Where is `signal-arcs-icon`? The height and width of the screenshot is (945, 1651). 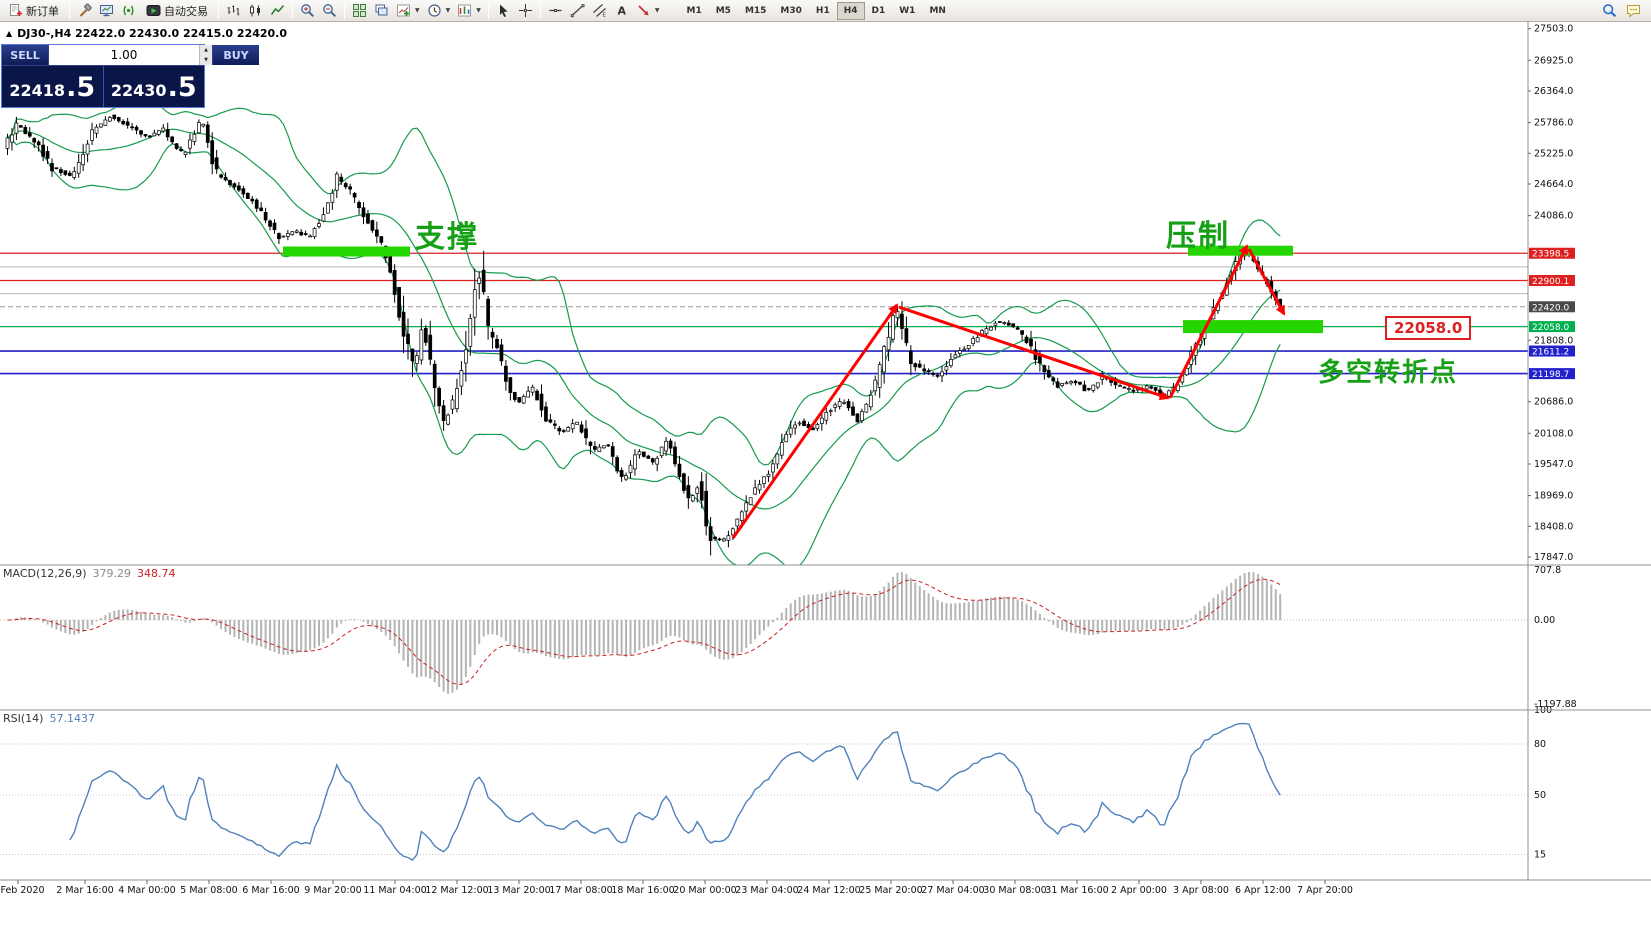 signal-arcs-icon is located at coordinates (128, 10).